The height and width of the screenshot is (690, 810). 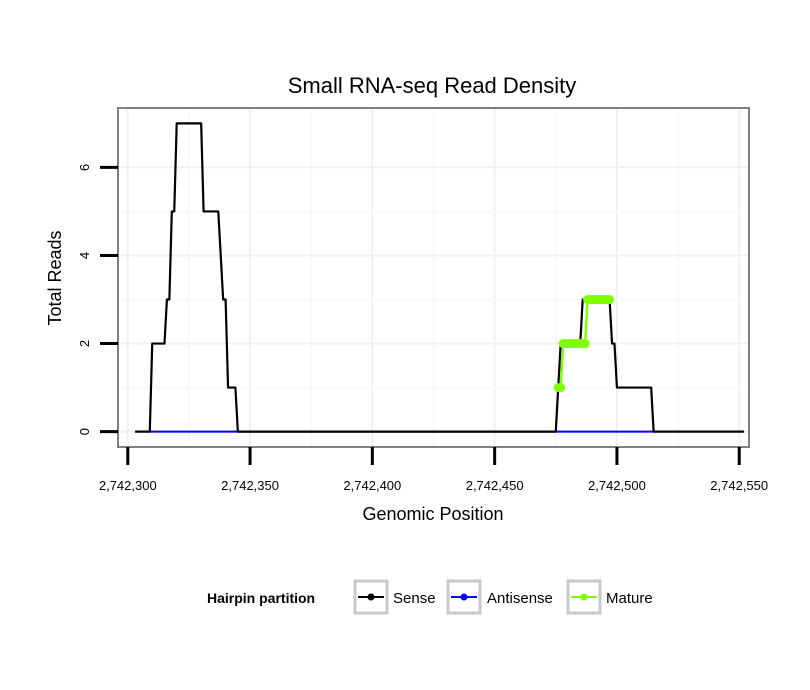 What do you see at coordinates (372, 485) in the screenshot?
I see `x-tick-label: 2,742,400` at bounding box center [372, 485].